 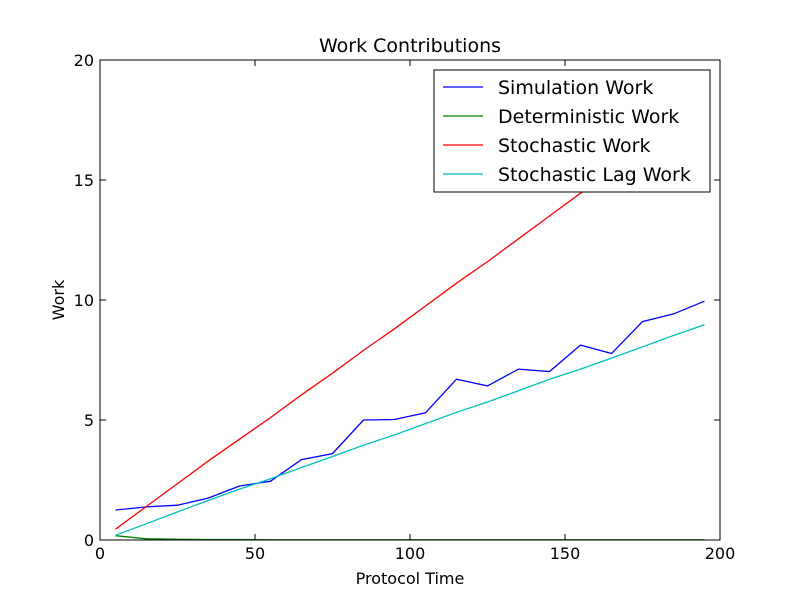 I want to click on x-tick-label: 100, so click(x=410, y=553).